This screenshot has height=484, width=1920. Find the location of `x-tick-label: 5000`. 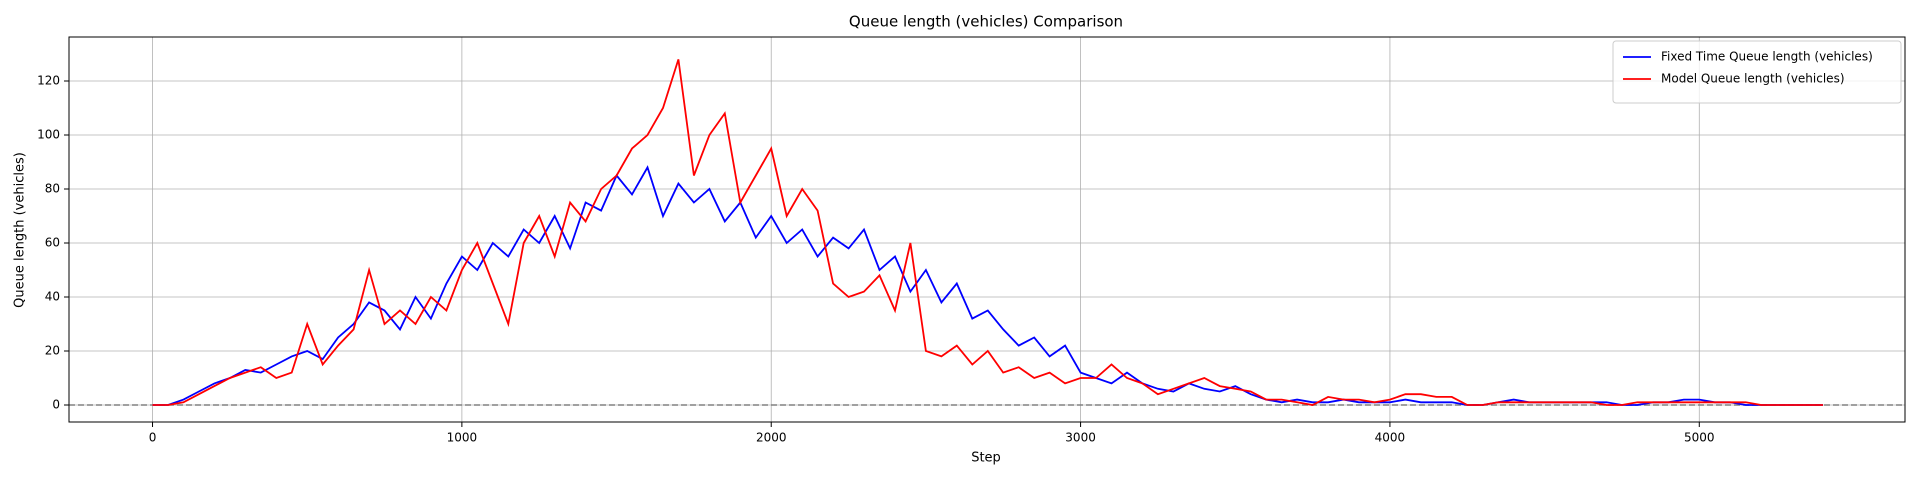

x-tick-label: 5000 is located at coordinates (1699, 438).